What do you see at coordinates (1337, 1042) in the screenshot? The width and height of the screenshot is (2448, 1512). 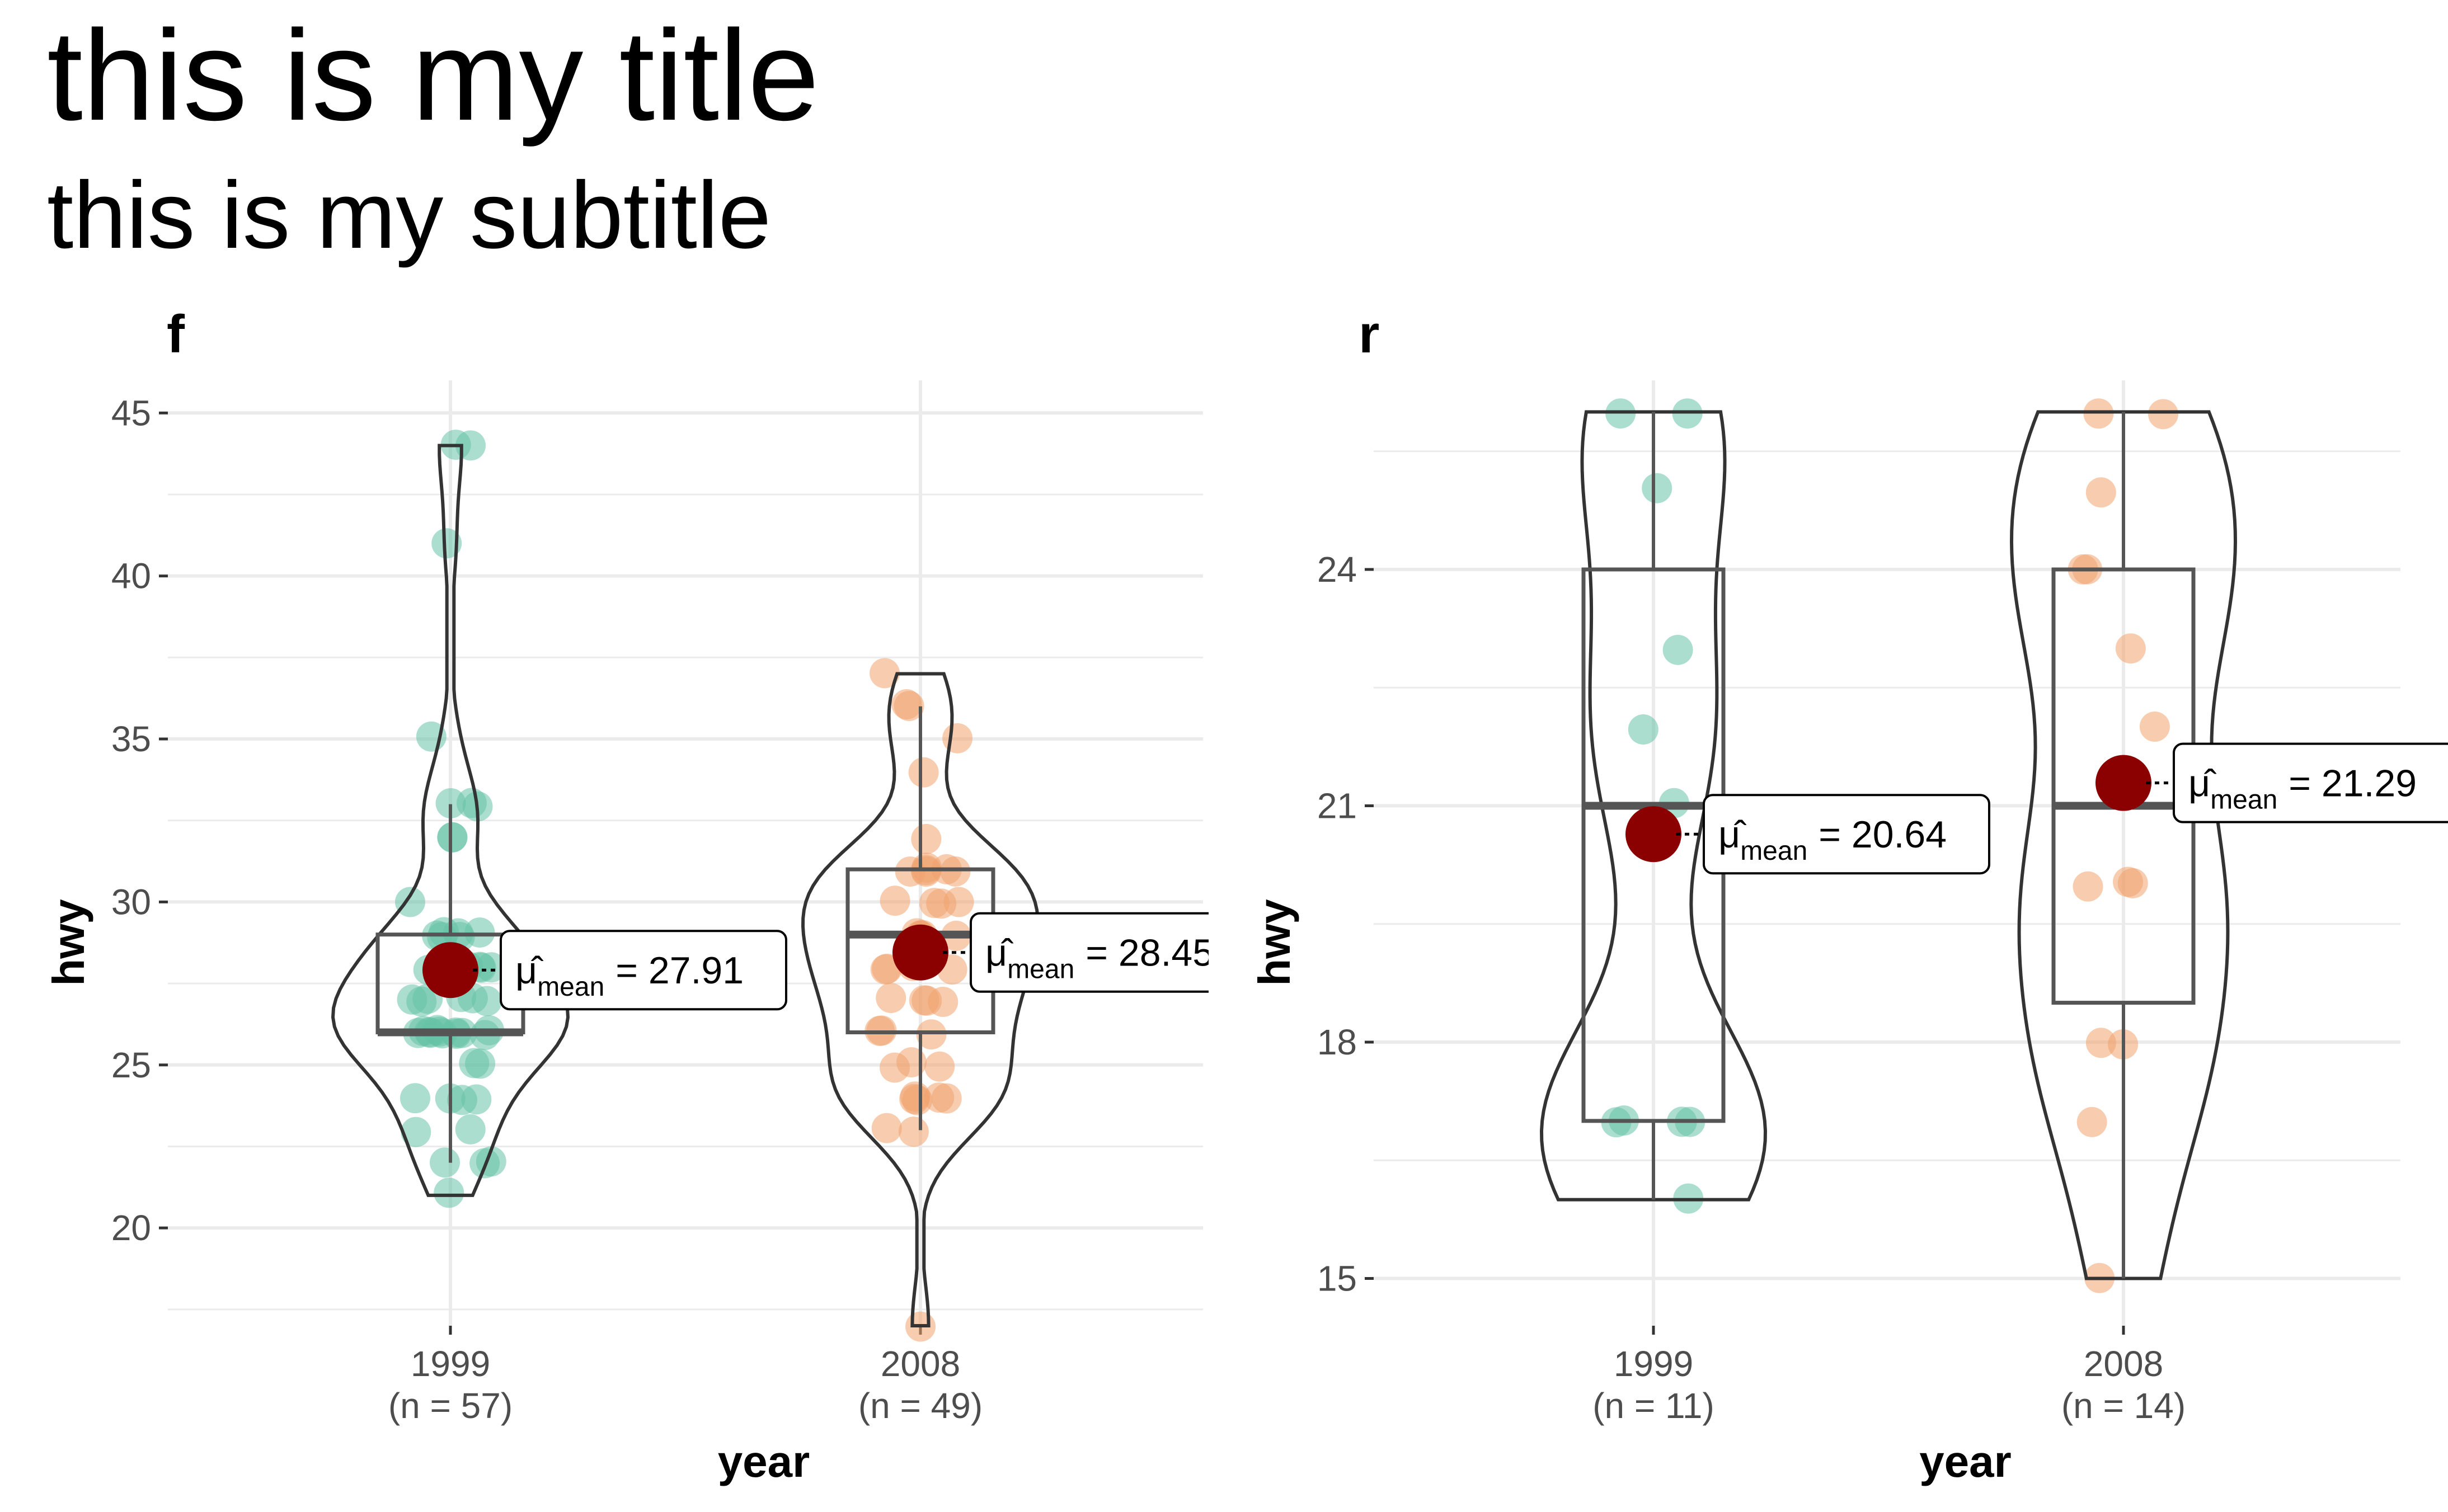 I see `y-tick-label: 18` at bounding box center [1337, 1042].